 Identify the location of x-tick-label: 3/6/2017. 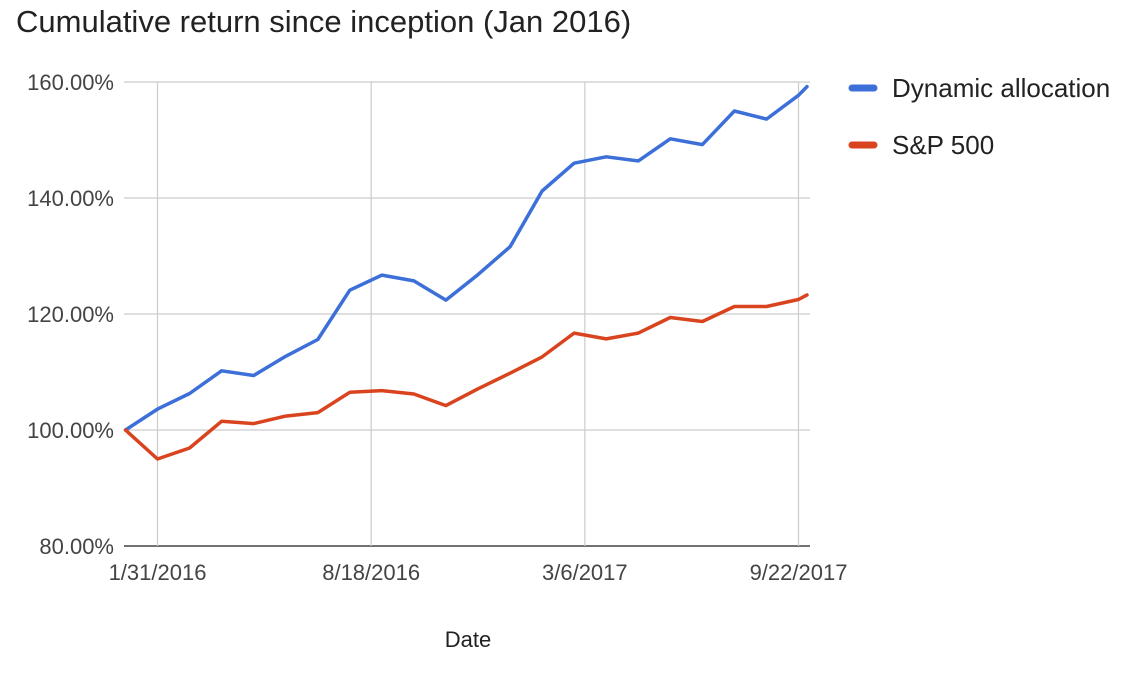
(585, 572).